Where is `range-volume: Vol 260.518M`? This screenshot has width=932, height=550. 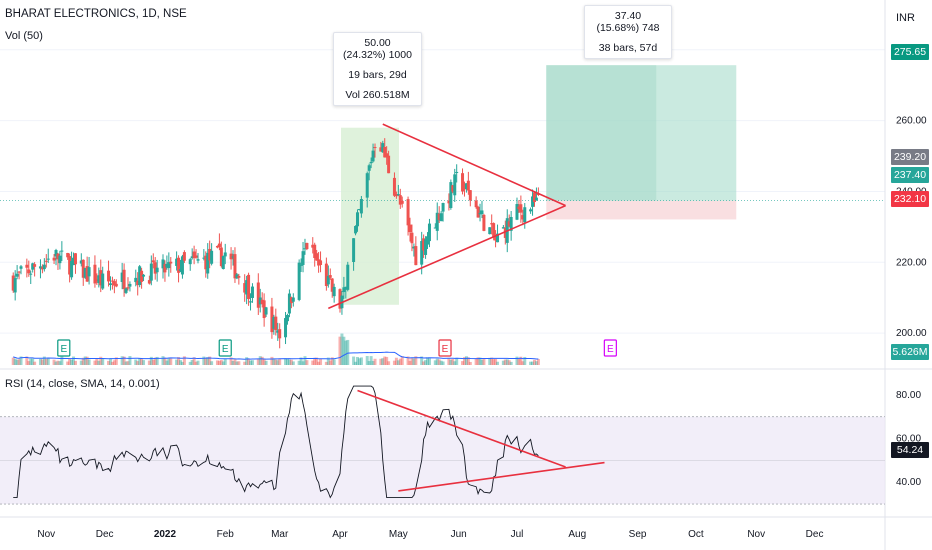
range-volume: Vol 260.518M is located at coordinates (377, 95).